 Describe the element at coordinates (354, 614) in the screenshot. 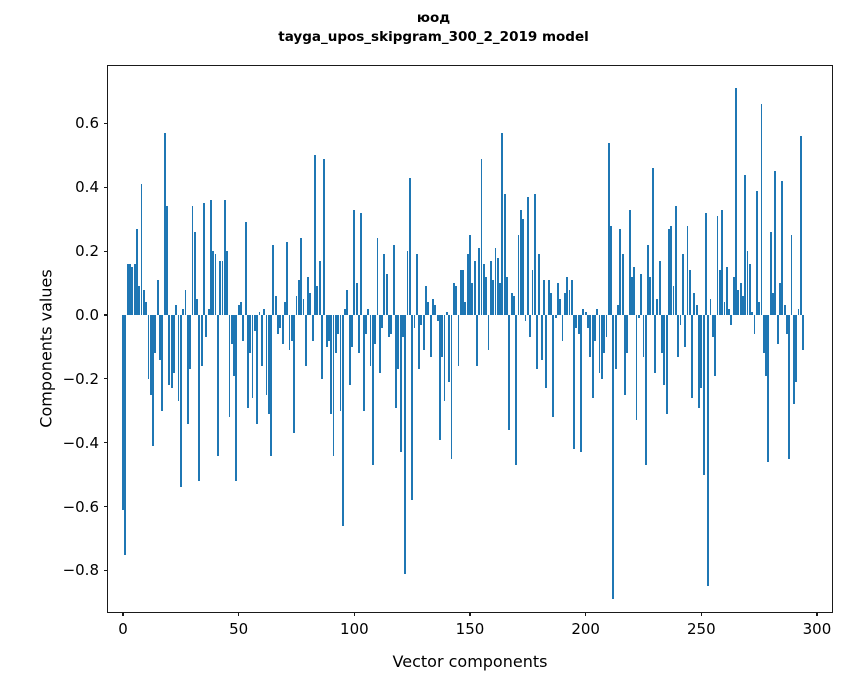

I see `x-tick-mark` at that location.